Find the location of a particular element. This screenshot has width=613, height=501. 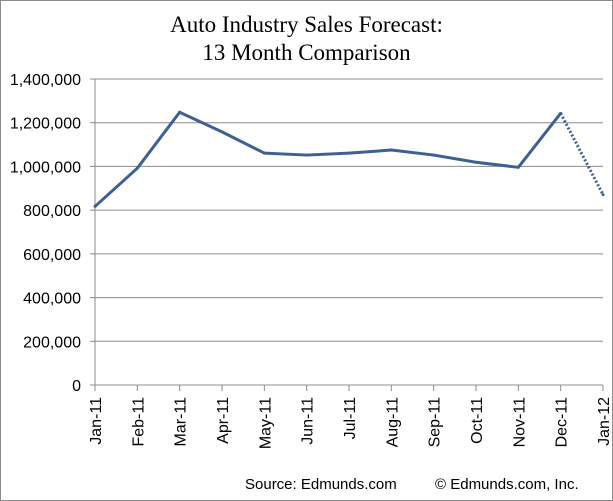

chart-title-line-1: Auto Industry Sales Forecast: is located at coordinates (306, 24).